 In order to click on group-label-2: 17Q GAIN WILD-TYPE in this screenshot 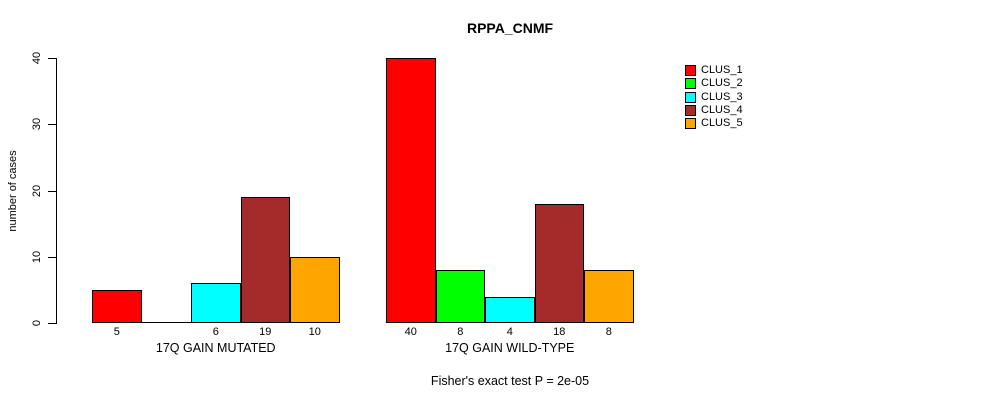, I will do `click(510, 348)`.